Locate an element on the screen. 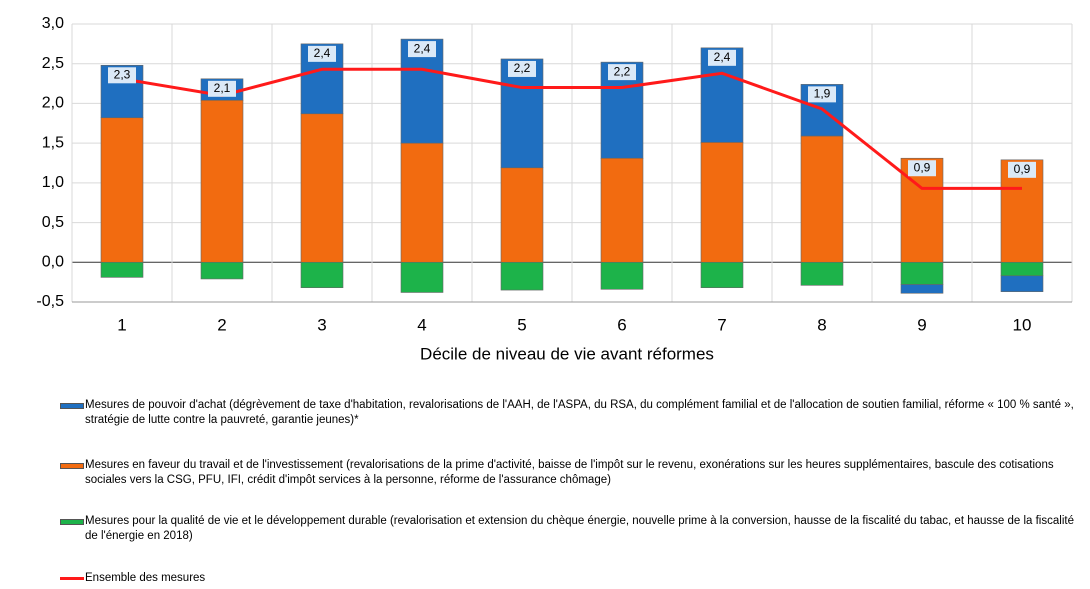 This screenshot has height=589, width=1090. x-axis-title: Décile de niveau de vie avant réformes is located at coordinates (567, 353).